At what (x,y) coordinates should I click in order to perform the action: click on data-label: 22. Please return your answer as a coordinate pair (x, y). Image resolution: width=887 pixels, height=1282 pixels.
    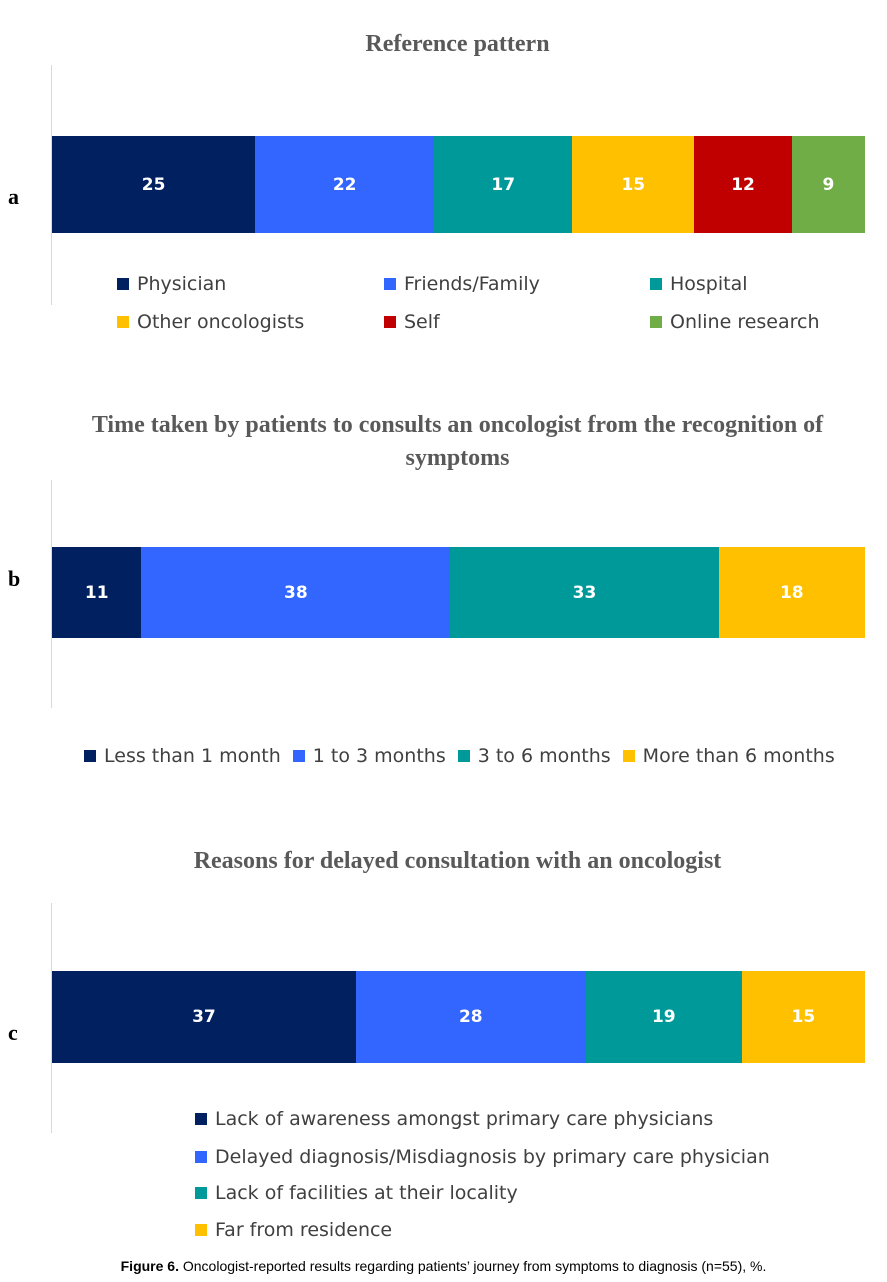
    Looking at the image, I should click on (344, 184).